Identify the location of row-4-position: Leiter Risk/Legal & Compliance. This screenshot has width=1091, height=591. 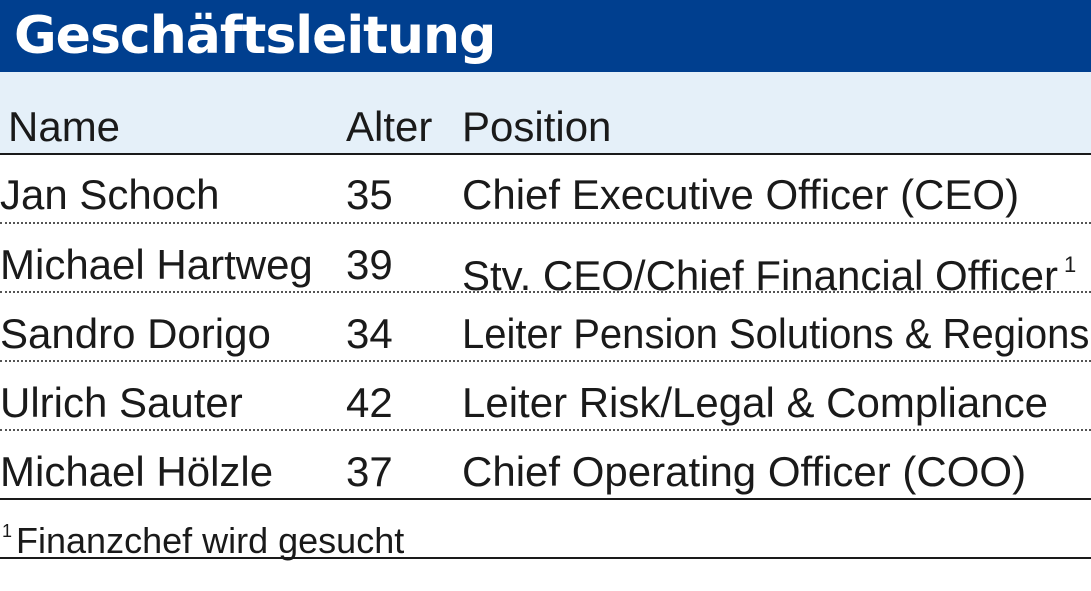
(755, 402).